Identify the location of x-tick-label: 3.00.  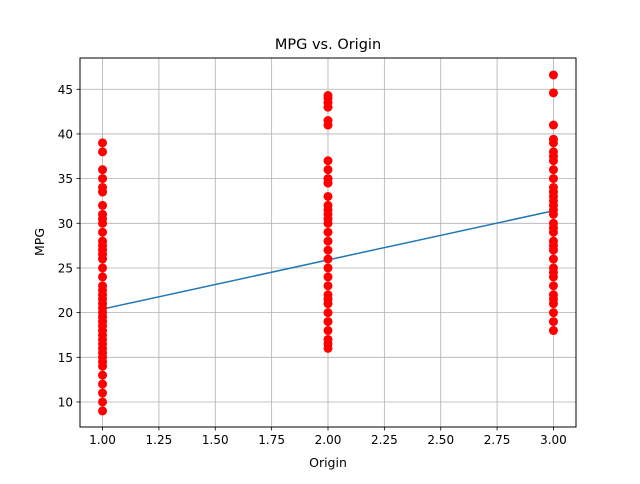
(553, 440).